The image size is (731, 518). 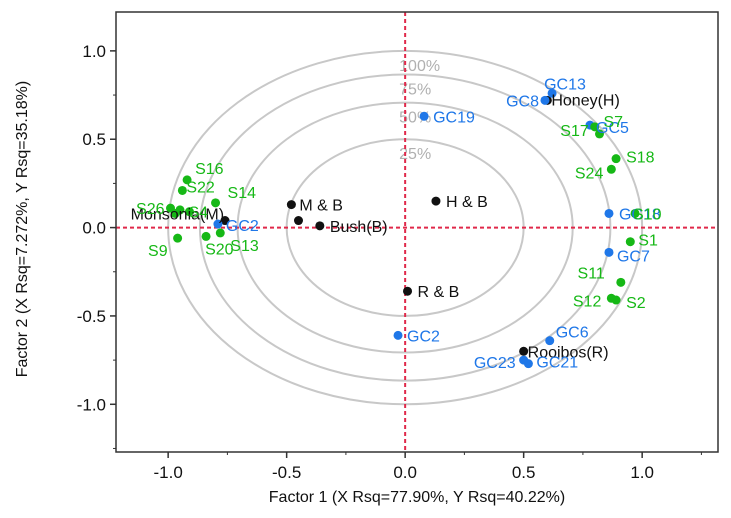 I want to click on label-m-b: M & B, so click(x=321, y=206).